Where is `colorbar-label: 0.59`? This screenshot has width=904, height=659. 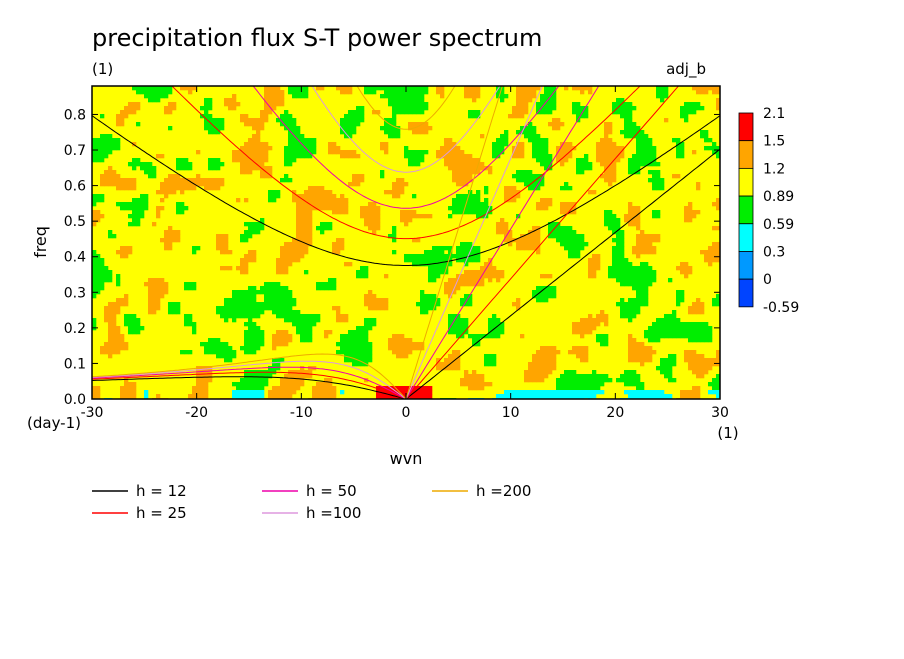 colorbar-label: 0.59 is located at coordinates (778, 225).